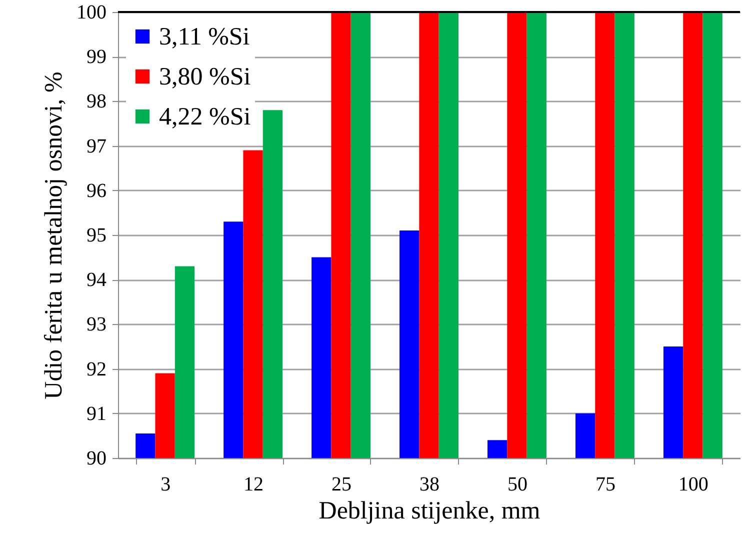 The width and height of the screenshot is (742, 541). I want to click on y-tick-label: 98, so click(96, 101).